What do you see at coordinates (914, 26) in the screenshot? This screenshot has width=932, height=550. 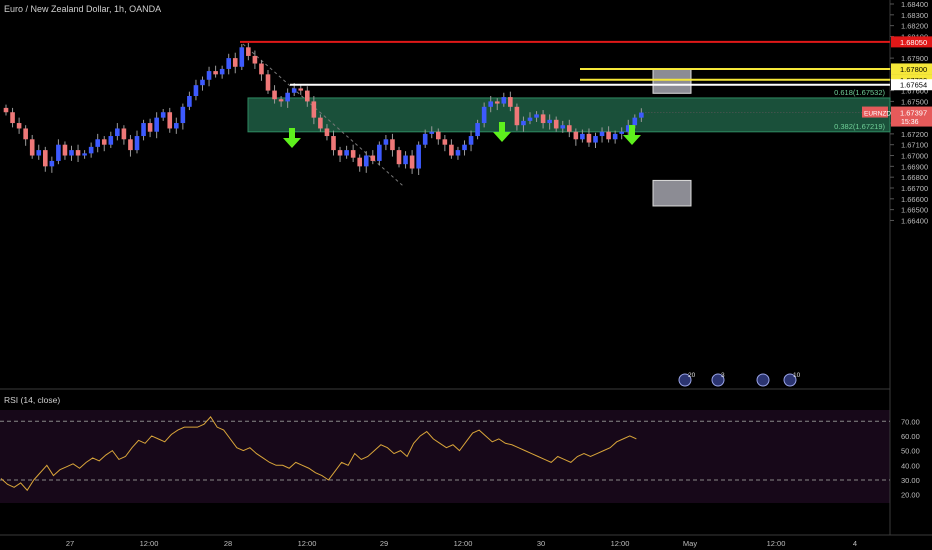 I see `price-tick-label: 1.68200` at bounding box center [914, 26].